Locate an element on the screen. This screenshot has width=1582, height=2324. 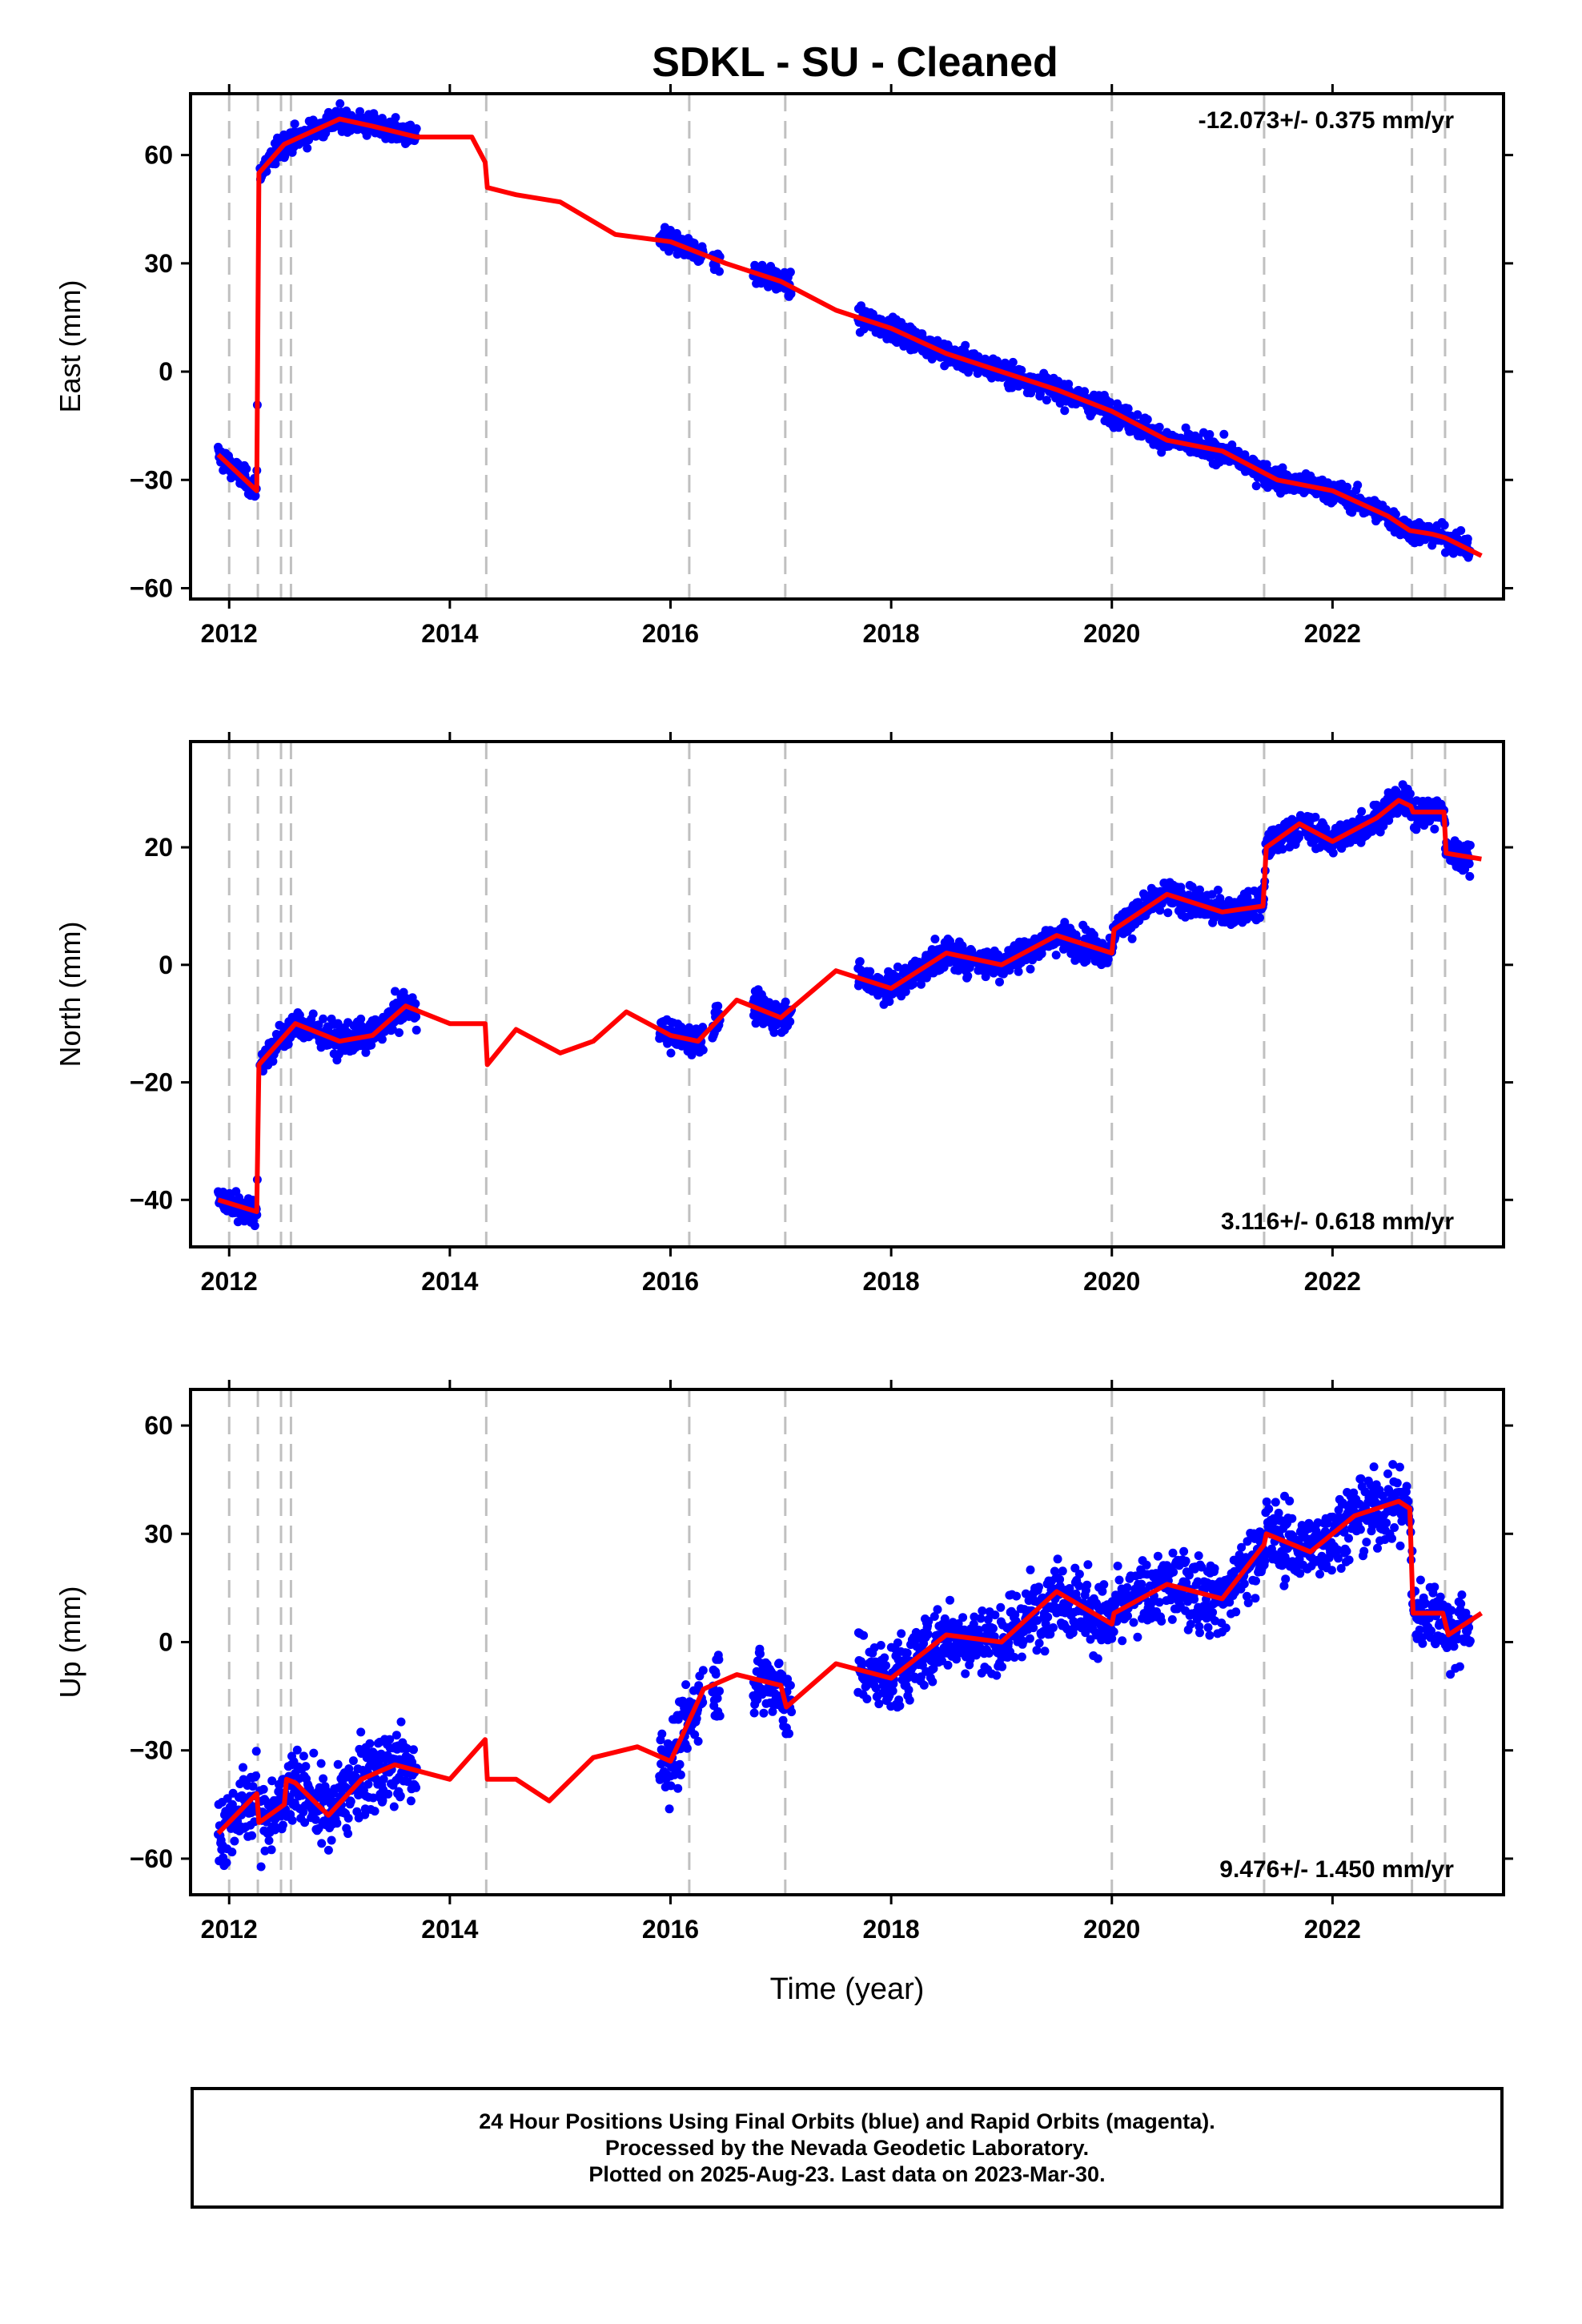
model-fit-line is located at coordinates (849, 1006).